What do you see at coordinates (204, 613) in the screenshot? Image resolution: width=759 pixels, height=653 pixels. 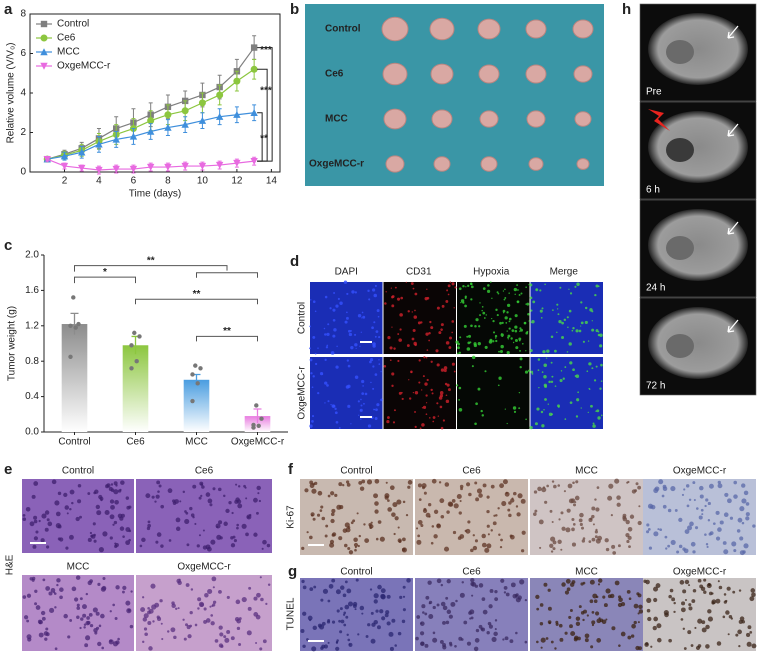 I see `micrograph` at bounding box center [204, 613].